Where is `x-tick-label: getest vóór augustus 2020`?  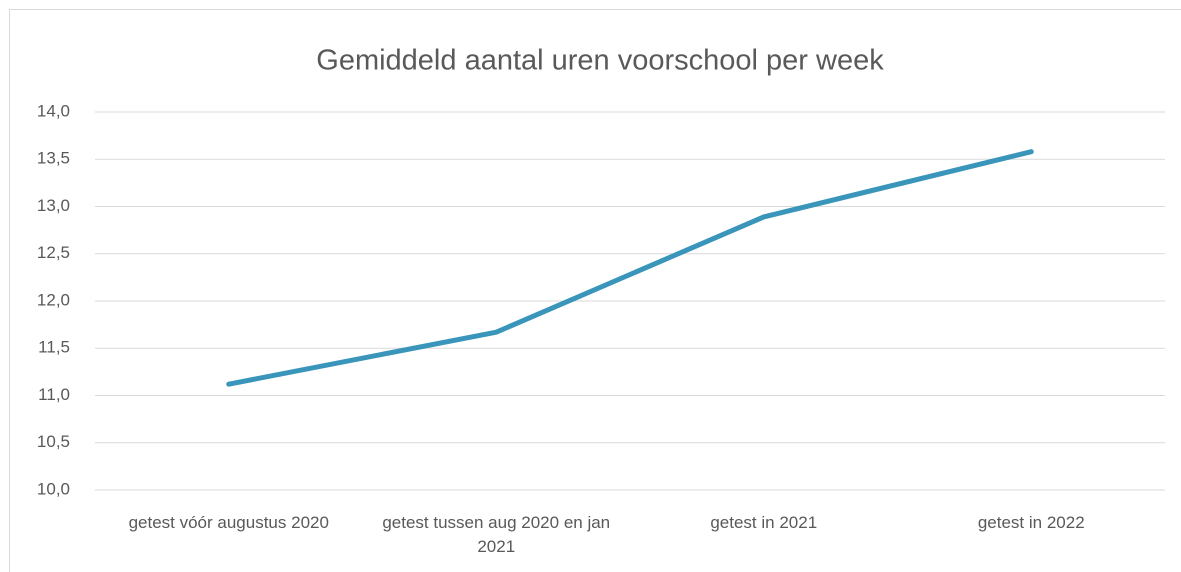
x-tick-label: getest vóór augustus 2020 is located at coordinates (228, 522).